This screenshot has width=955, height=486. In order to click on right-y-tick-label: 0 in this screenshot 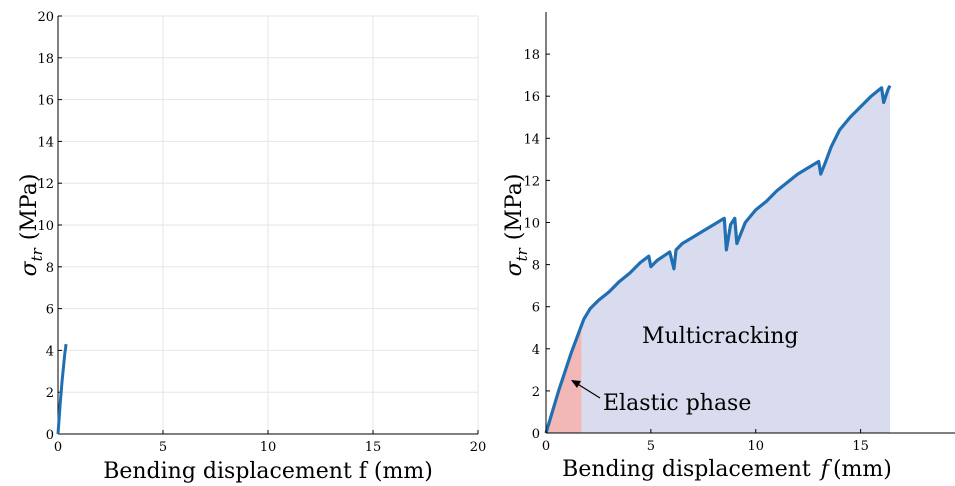, I will do `click(536, 434)`.